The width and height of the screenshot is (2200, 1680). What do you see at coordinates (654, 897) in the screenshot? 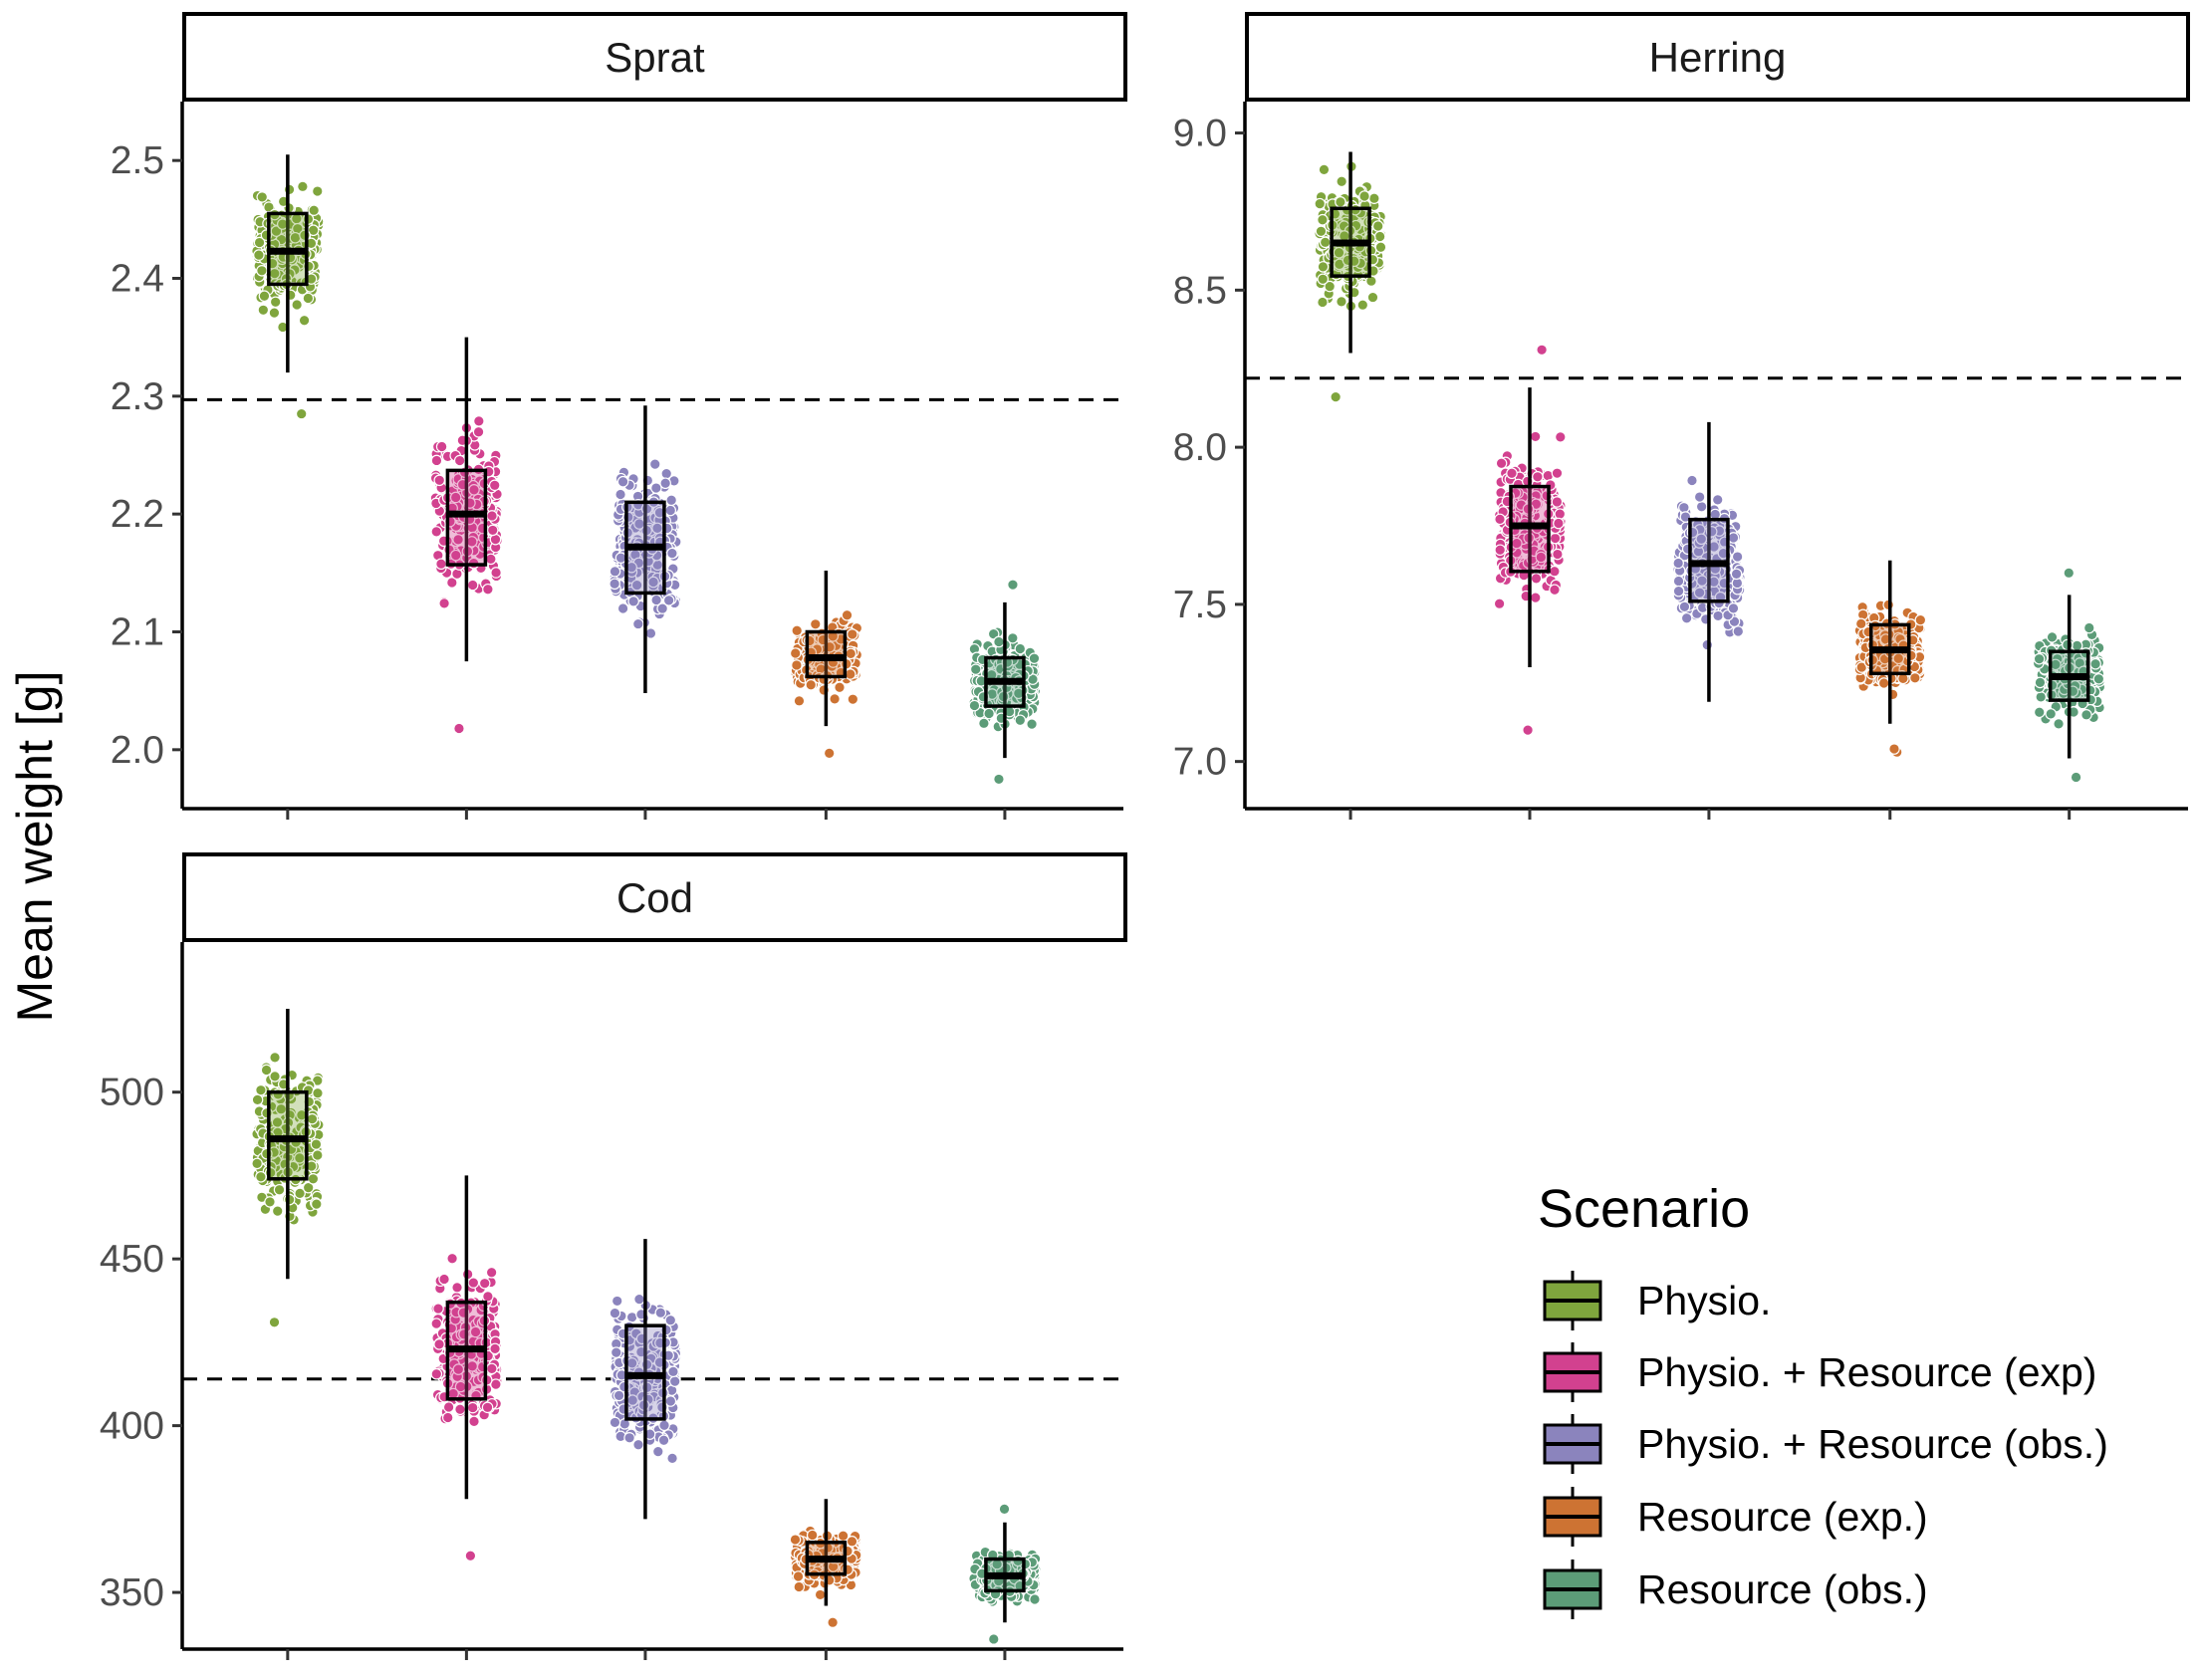
I see `panel-strip-label: Cod` at bounding box center [654, 897].